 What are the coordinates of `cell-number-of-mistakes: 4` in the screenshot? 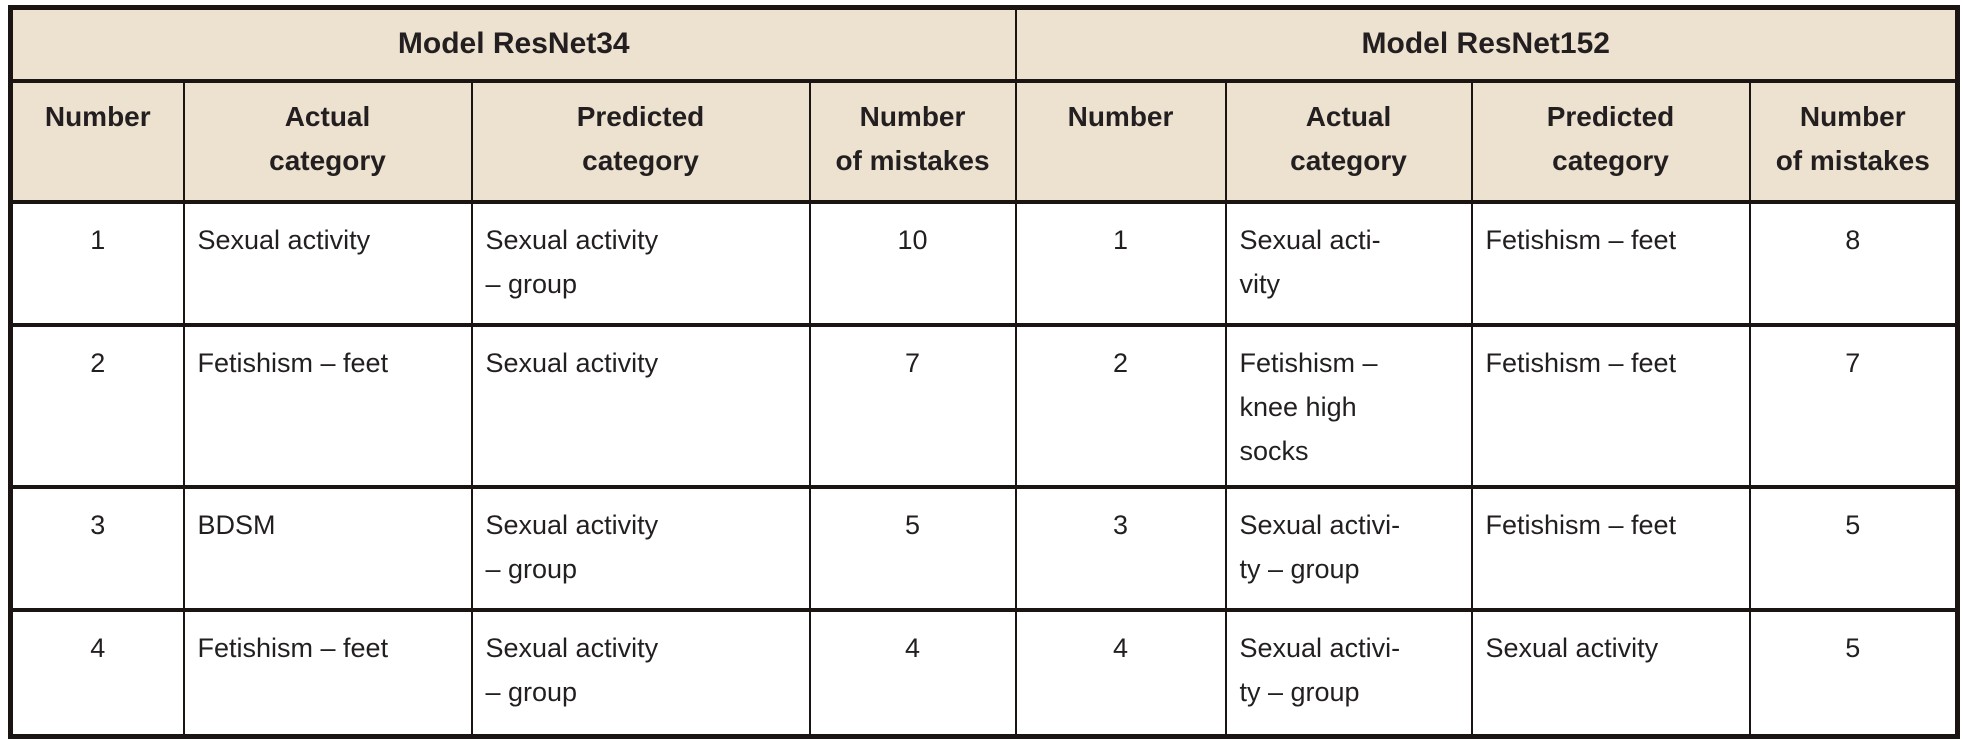 It's located at (912, 673).